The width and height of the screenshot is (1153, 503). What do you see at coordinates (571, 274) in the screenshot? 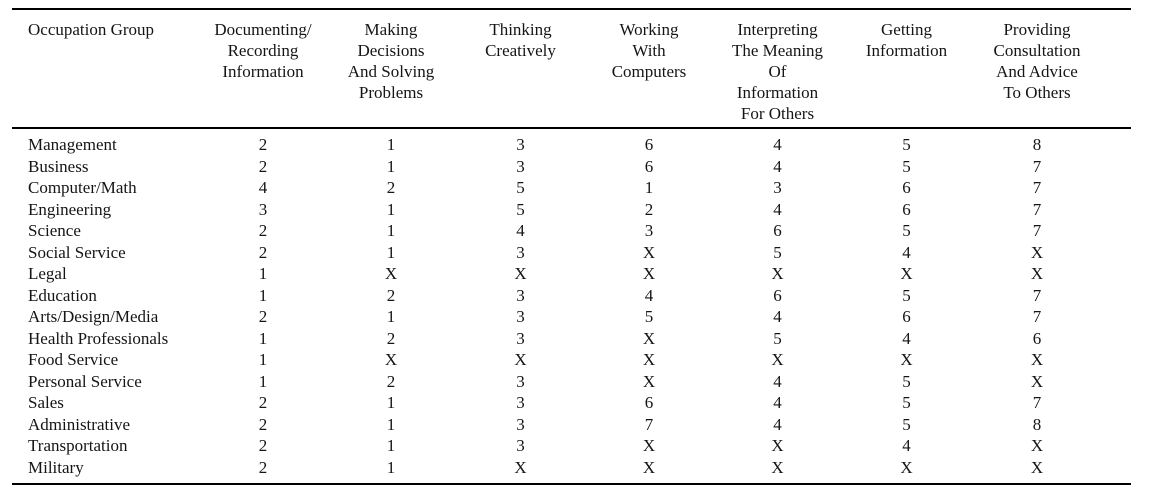
I see `table-row: Legal 1 X X X X X X` at bounding box center [571, 274].